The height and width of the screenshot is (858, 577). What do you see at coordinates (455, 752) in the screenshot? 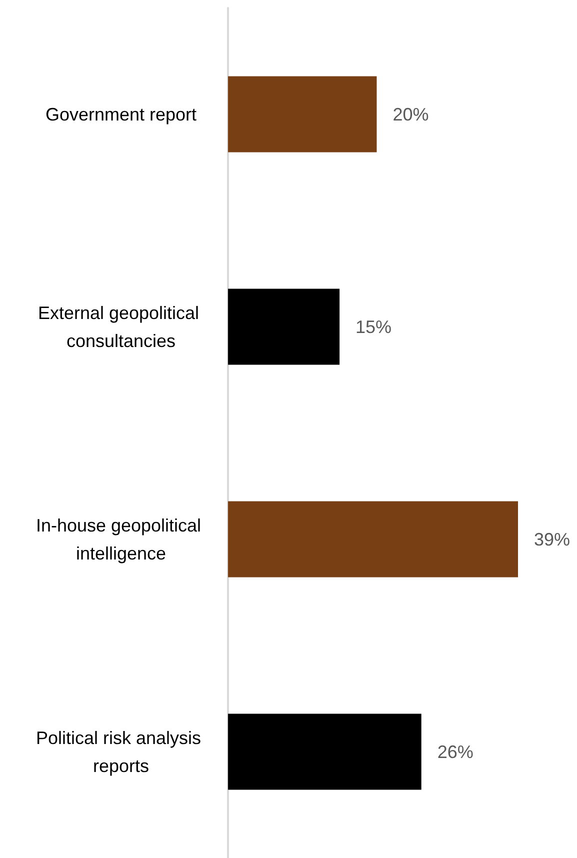
I see `data-label: 26%` at bounding box center [455, 752].